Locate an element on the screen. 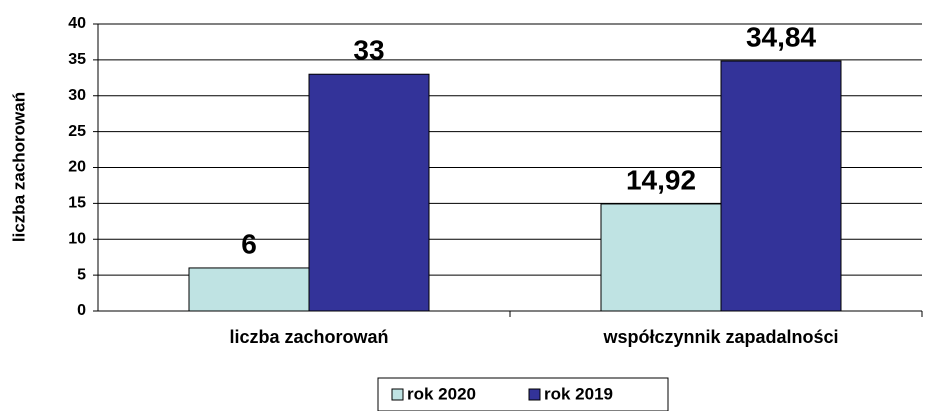 The image size is (925, 411). legend-box is located at coordinates (523, 394).